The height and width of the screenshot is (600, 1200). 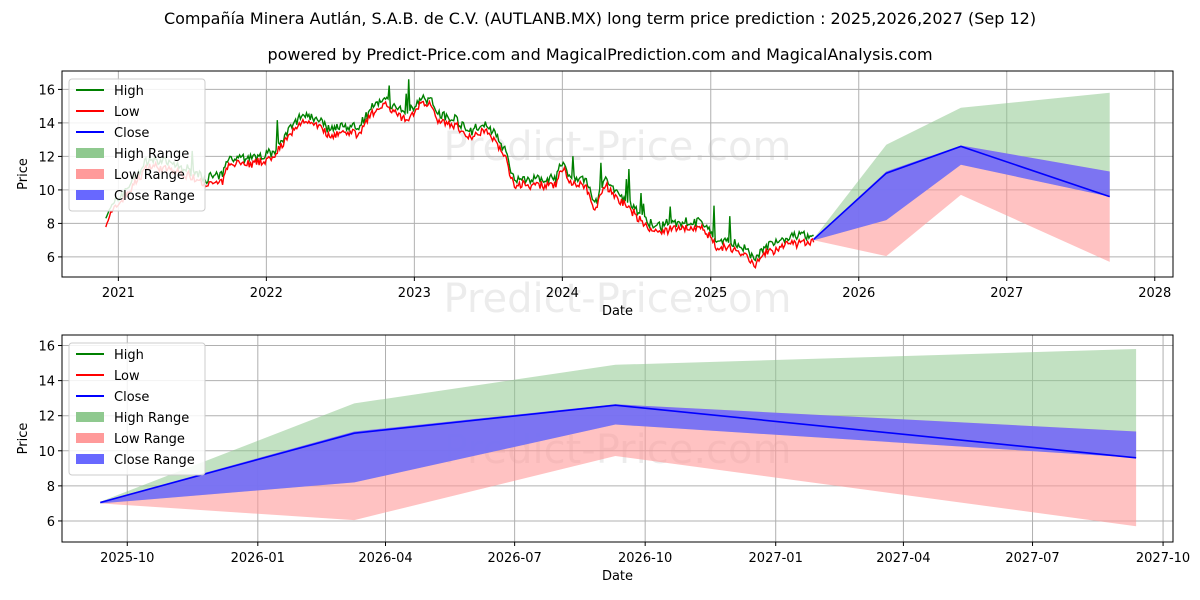 What do you see at coordinates (46, 90) in the screenshot?
I see `top-y-tick-label: 16` at bounding box center [46, 90].